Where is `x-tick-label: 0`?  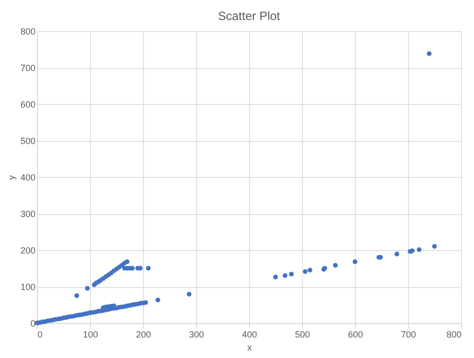 x-tick-label: 0 is located at coordinates (40, 335).